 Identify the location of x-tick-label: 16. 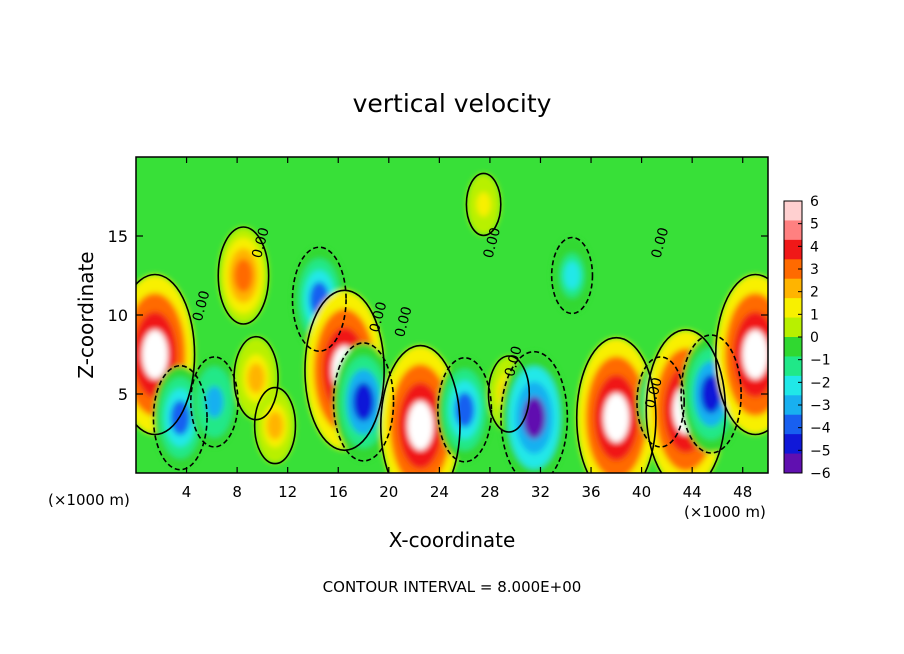
(338, 492).